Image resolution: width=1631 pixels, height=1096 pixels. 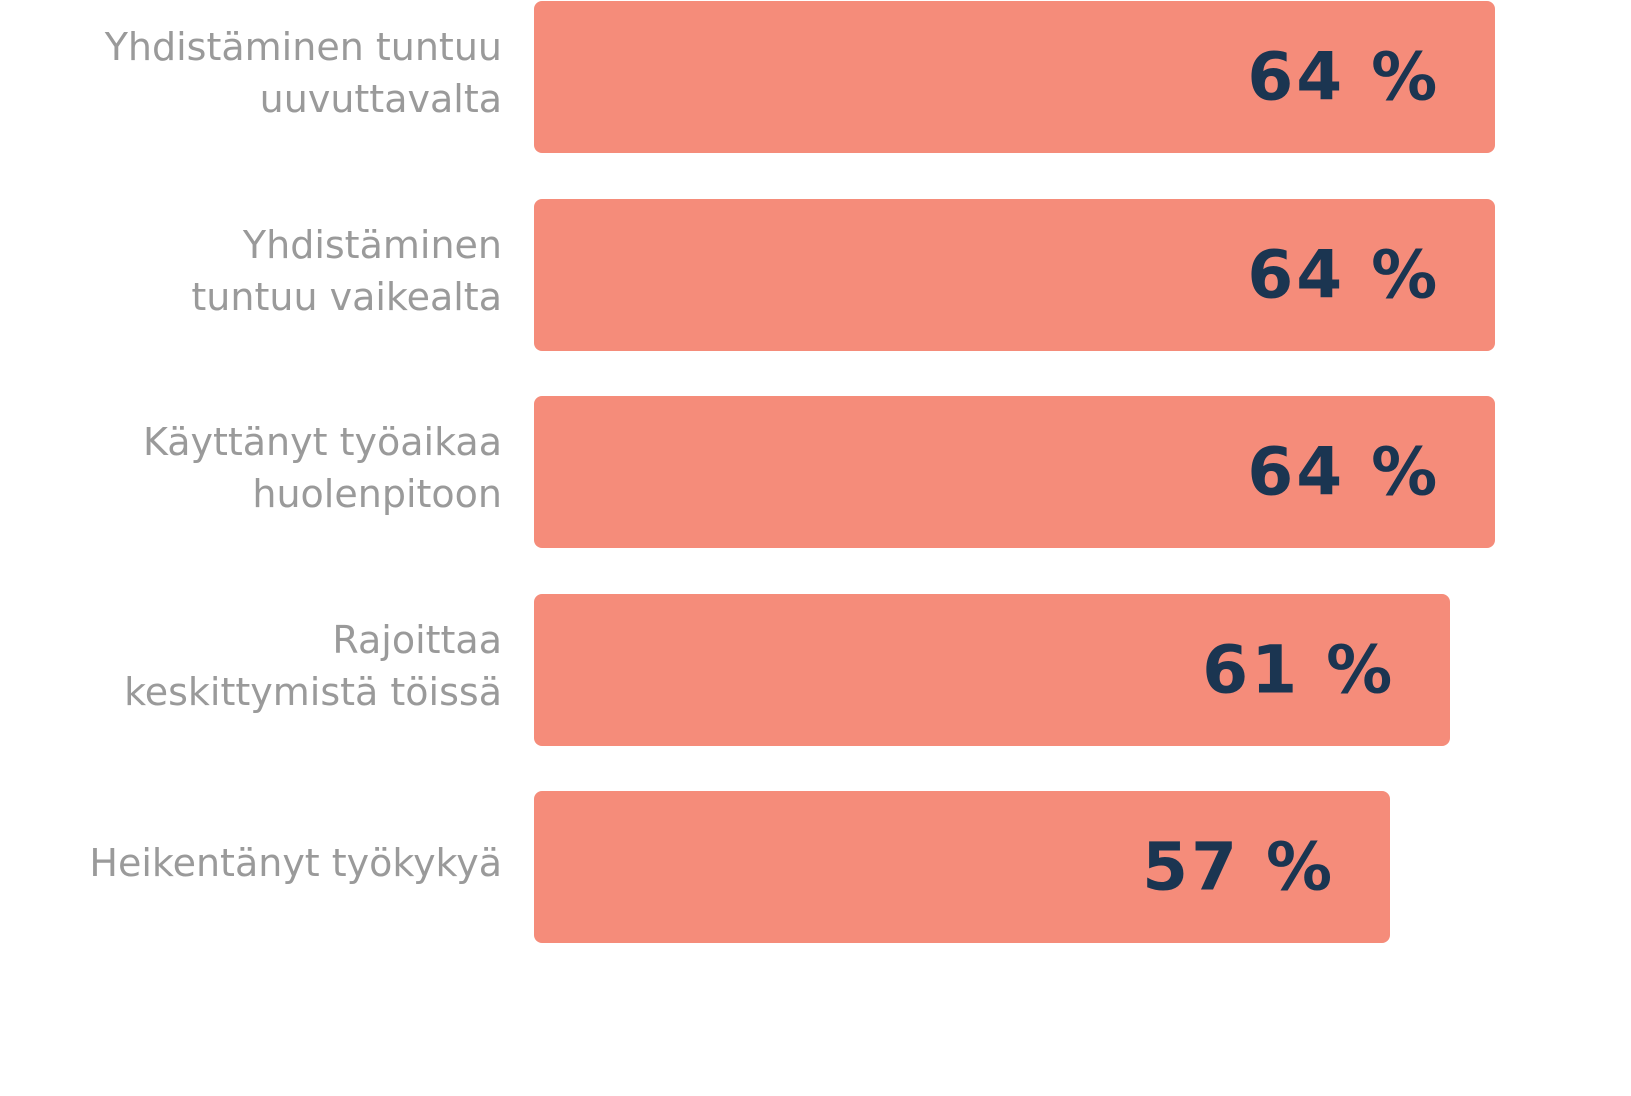 What do you see at coordinates (962, 867) in the screenshot?
I see `bar: 57 %` at bounding box center [962, 867].